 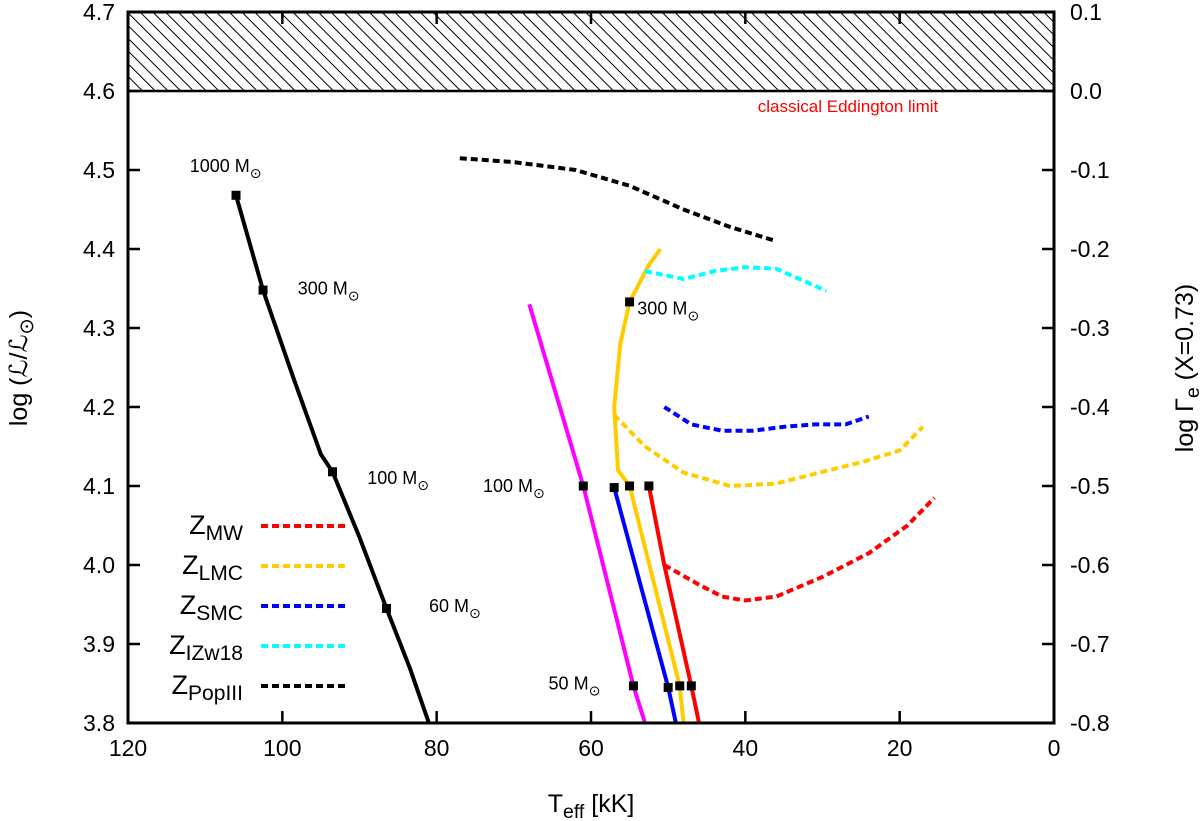 What do you see at coordinates (1090, 723) in the screenshot?
I see `y2-tick-label-0: -0.8` at bounding box center [1090, 723].